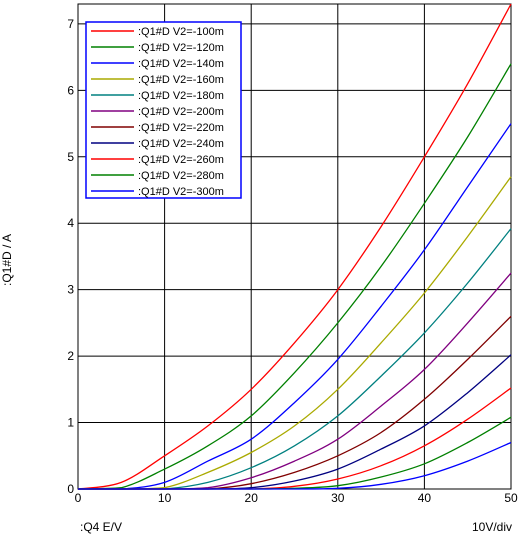  I want to click on y-tick-label: 3, so click(70, 290).